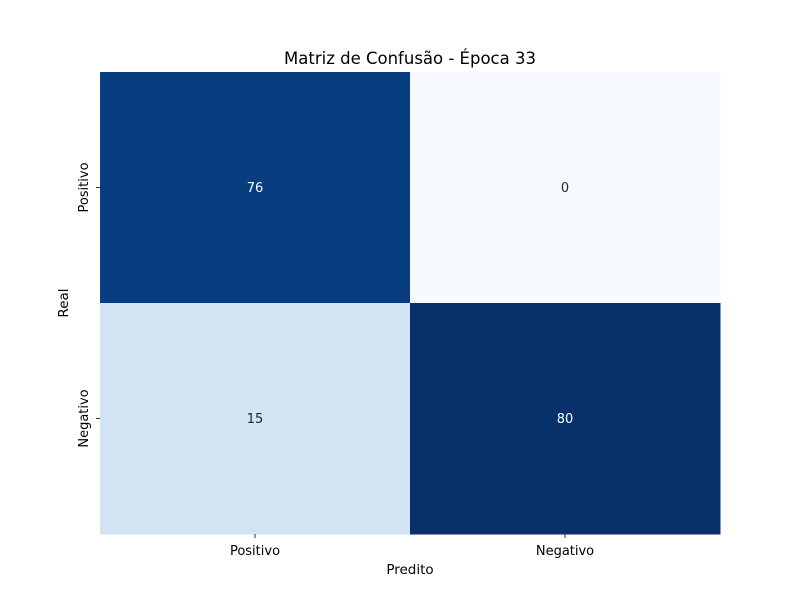  What do you see at coordinates (255, 551) in the screenshot?
I see `x-tick-label-0: Positivo` at bounding box center [255, 551].